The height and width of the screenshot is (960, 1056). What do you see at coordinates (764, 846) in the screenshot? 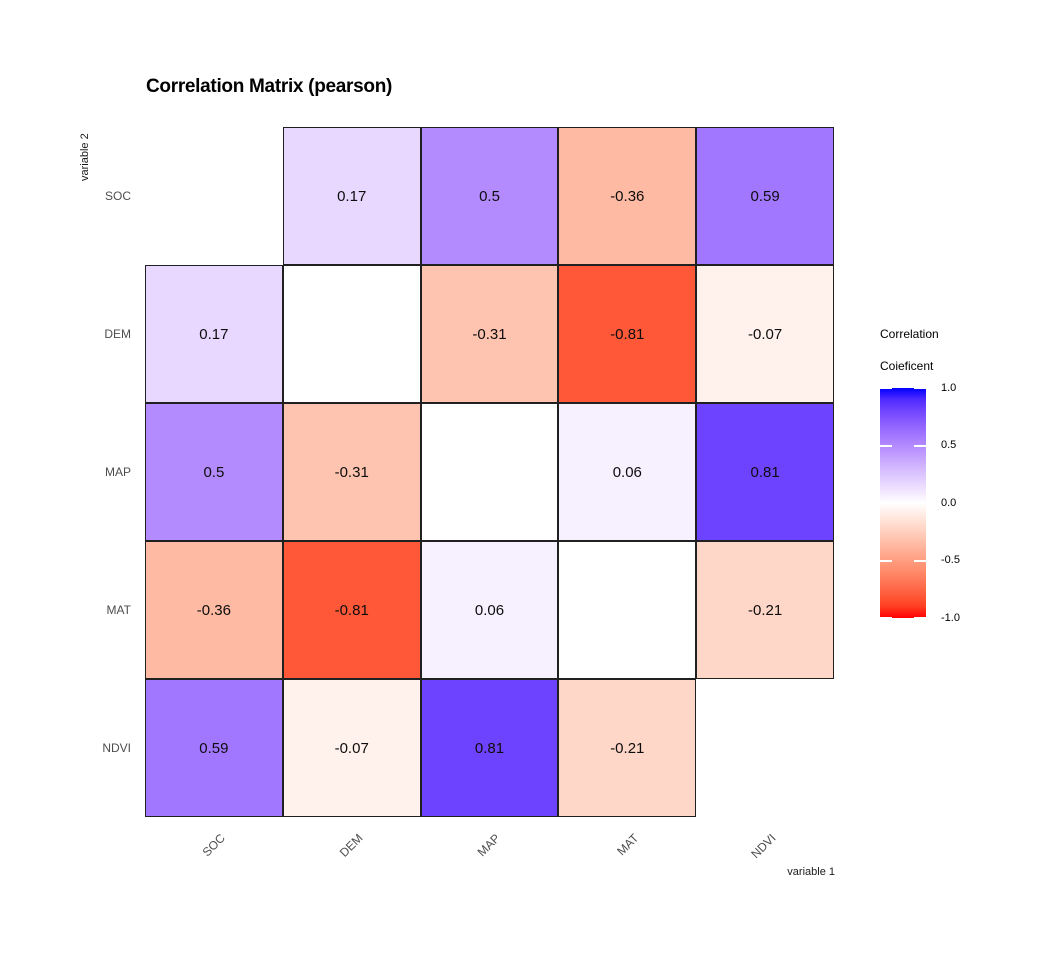
I see `x-axis-label: NDVI` at bounding box center [764, 846].